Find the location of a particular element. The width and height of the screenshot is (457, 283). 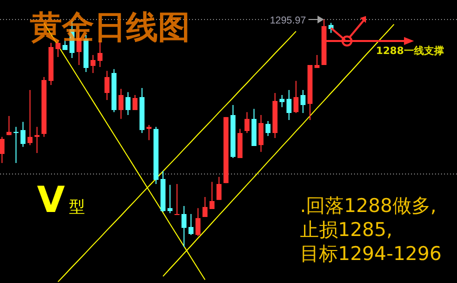

annotation: .回落1288做多, is located at coordinates (368, 206).